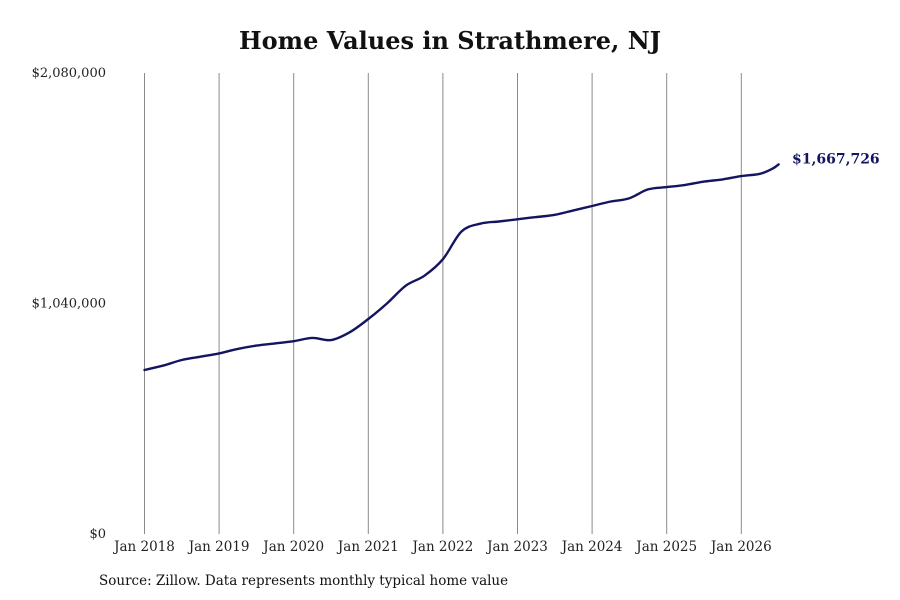 The image size is (900, 600). Describe the element at coordinates (292, 547) in the screenshot. I see `x-tick-label: Jan 2020` at that location.